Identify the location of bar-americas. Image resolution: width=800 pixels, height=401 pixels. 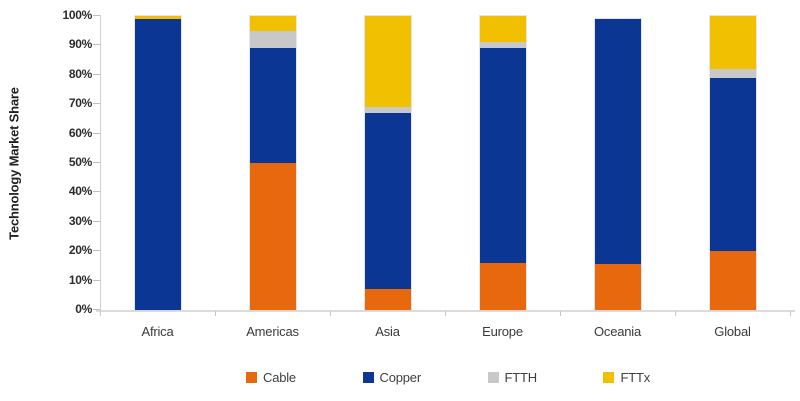
(272, 163).